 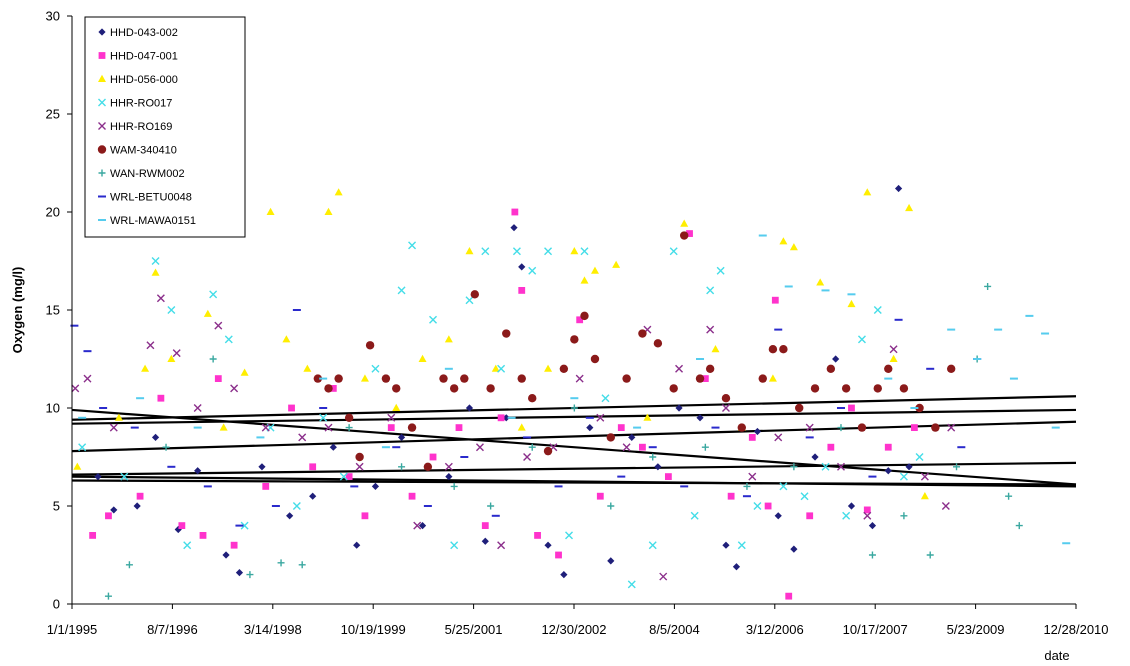 I want to click on x-tick-label: 12/30/2002, so click(x=573, y=629).